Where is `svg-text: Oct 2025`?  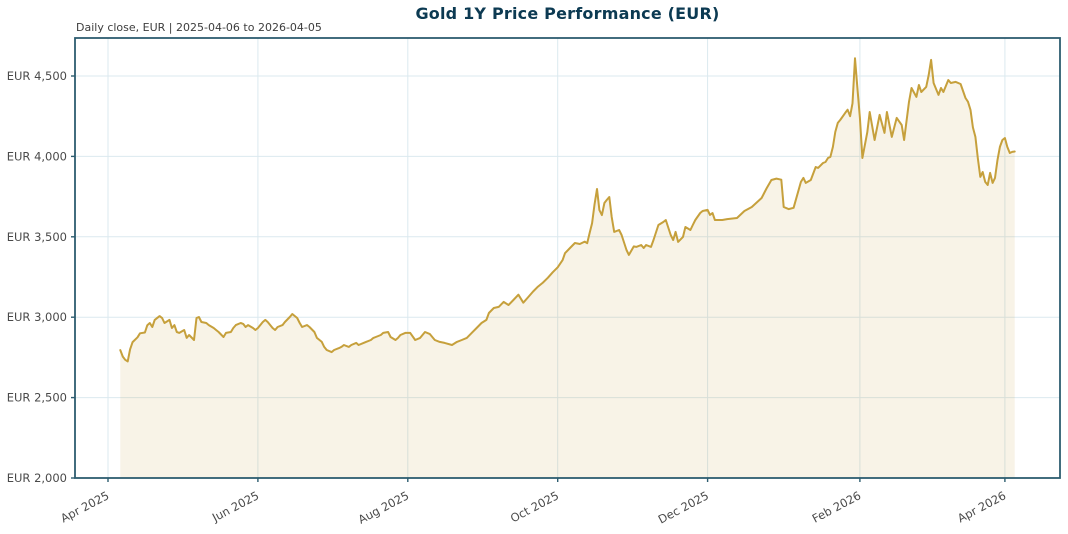 svg-text: Oct 2025 is located at coordinates (534, 506).